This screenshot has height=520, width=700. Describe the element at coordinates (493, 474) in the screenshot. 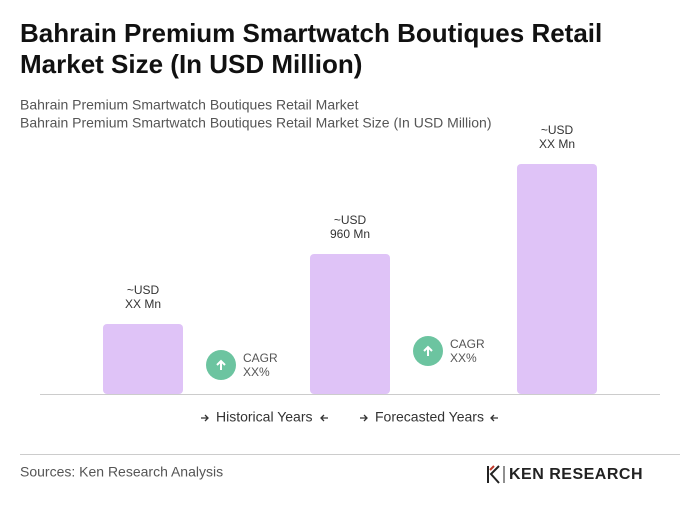

I see `logo-icon` at that location.